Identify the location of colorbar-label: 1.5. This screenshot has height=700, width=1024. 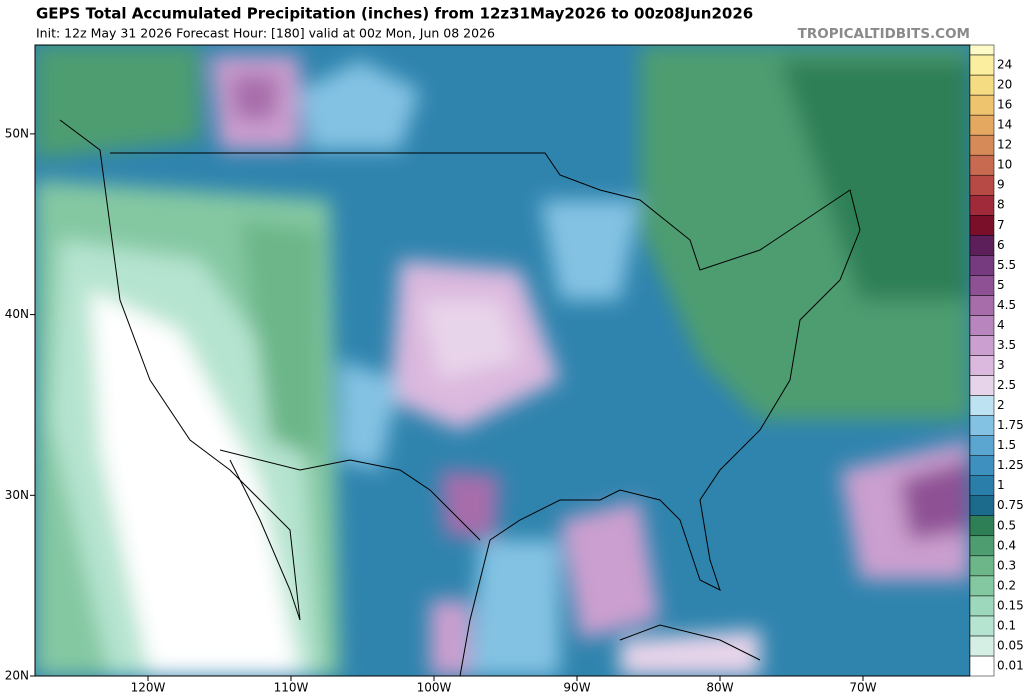
(1006, 445).